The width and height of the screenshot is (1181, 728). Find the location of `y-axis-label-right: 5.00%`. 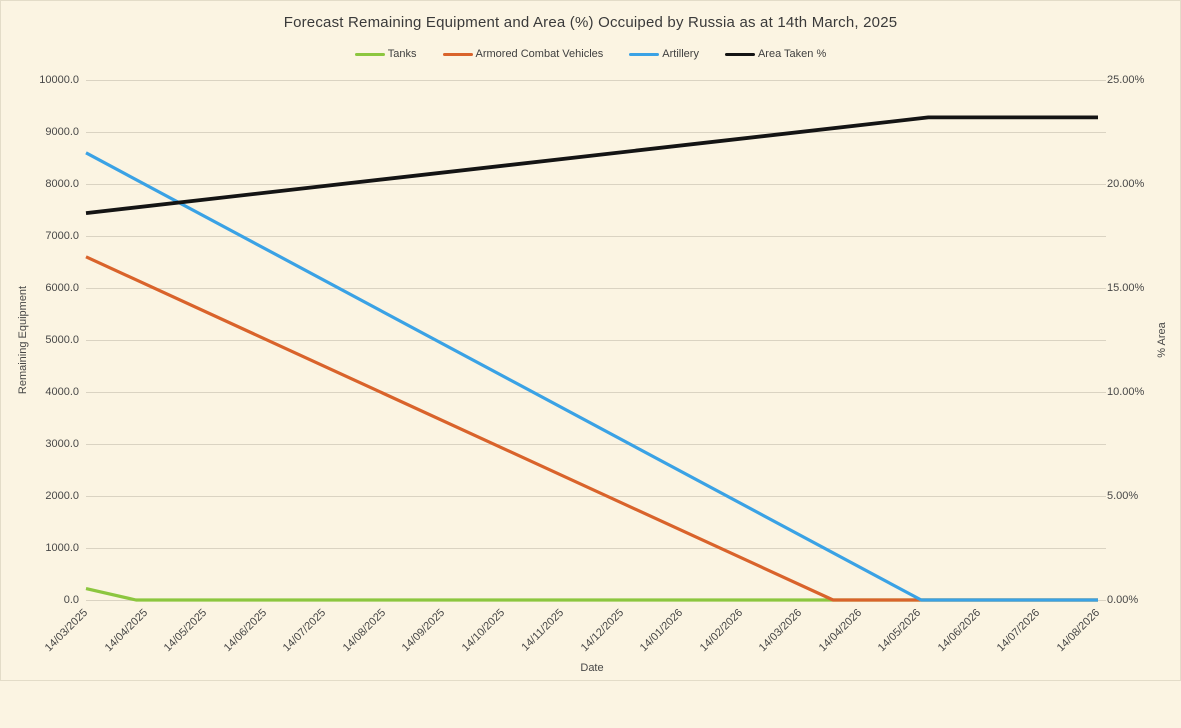

y-axis-label-right: 5.00% is located at coordinates (1123, 496).